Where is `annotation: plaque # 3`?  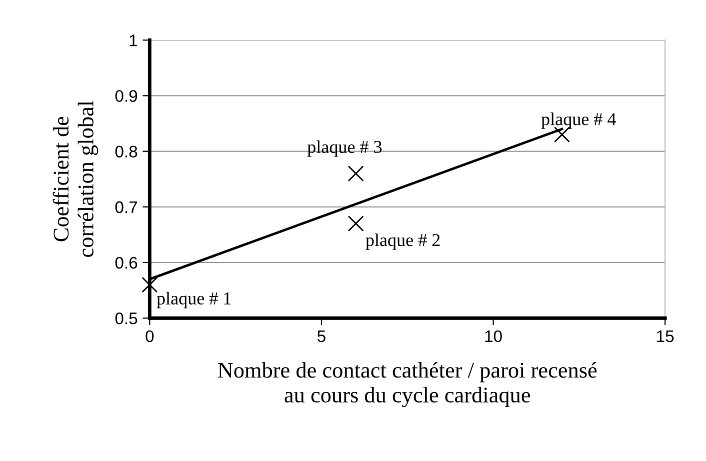 annotation: plaque # 3 is located at coordinates (344, 148).